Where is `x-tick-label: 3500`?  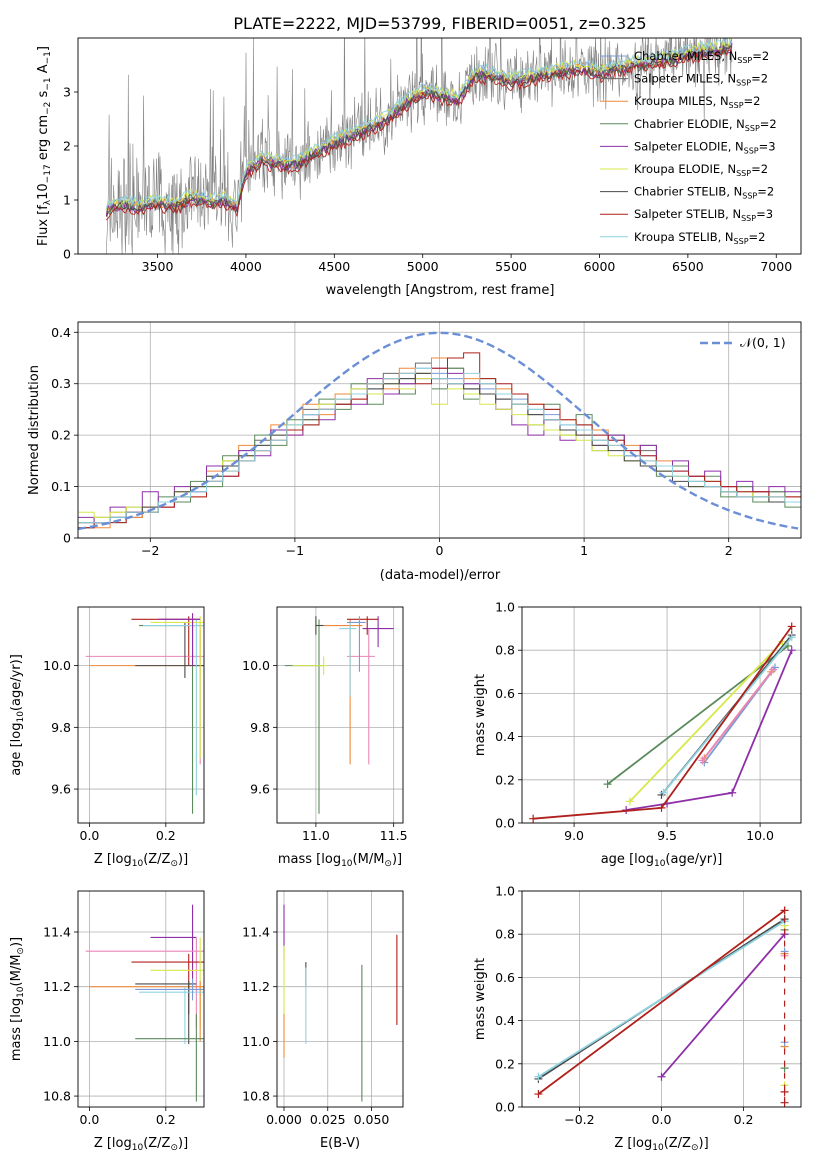 x-tick-label: 3500 is located at coordinates (158, 266).